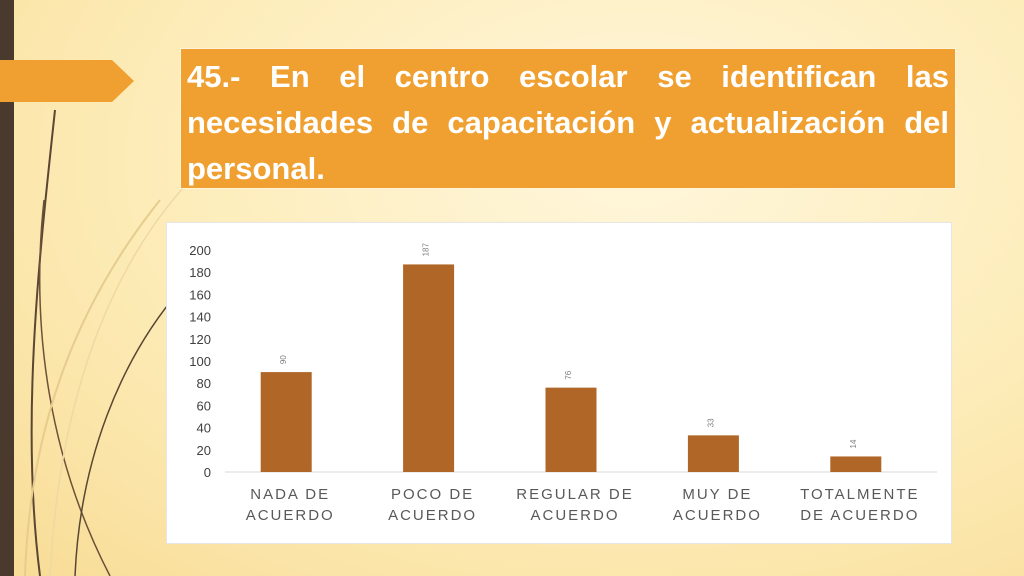  I want to click on data-label: 14, so click(853, 443).